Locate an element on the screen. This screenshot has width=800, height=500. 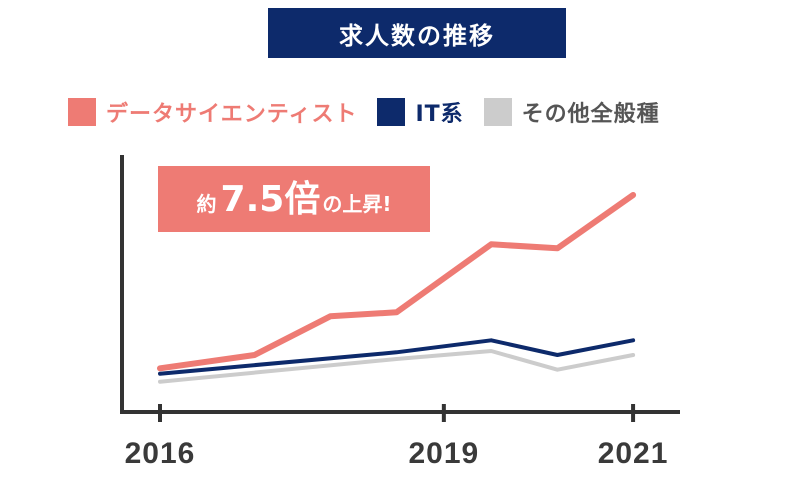
legend-item-it: IT系 is located at coordinates (420, 112).